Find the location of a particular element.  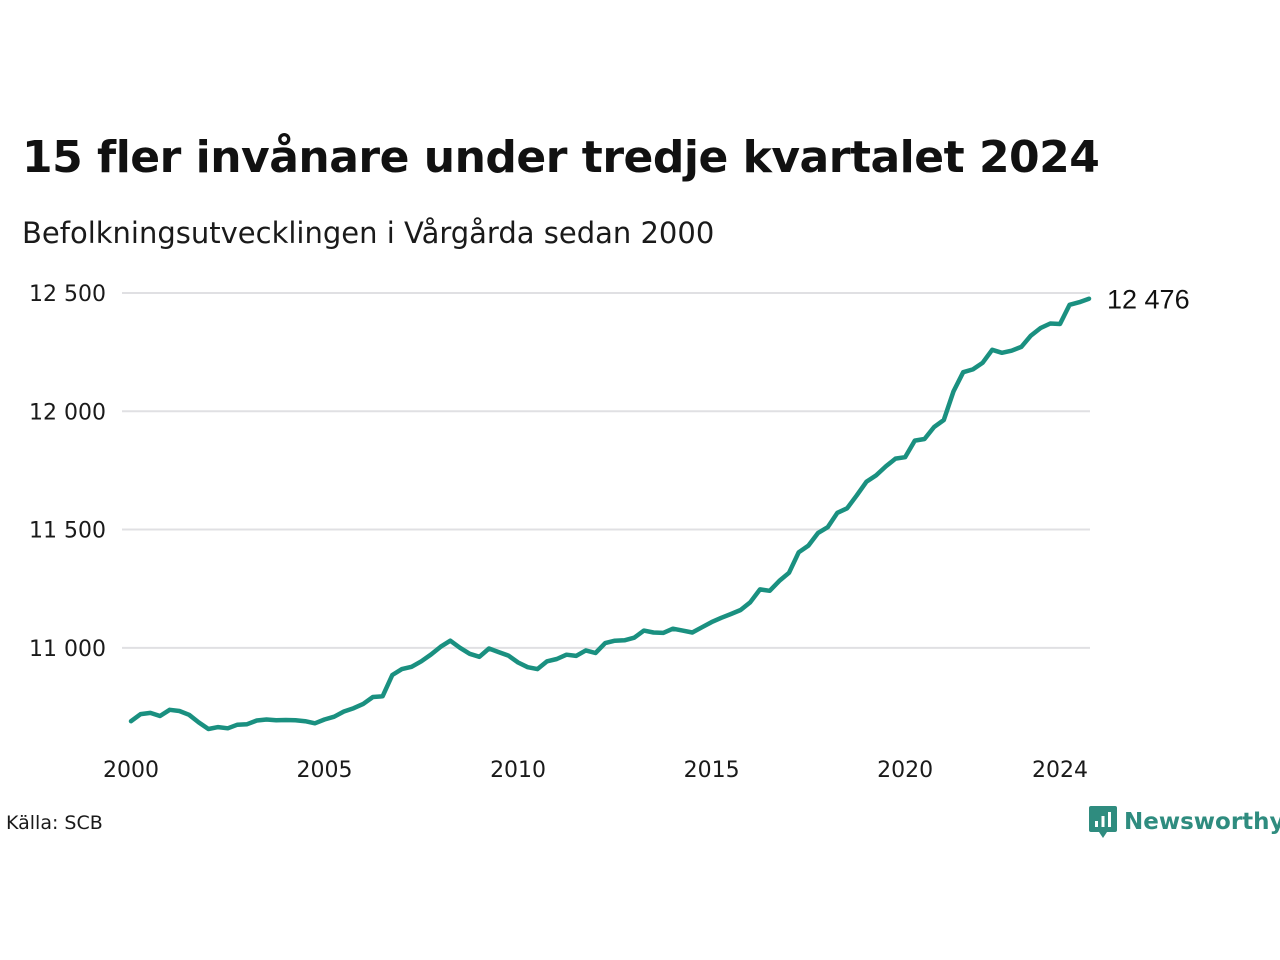

y-tick-label: 12 000 is located at coordinates (67, 412).